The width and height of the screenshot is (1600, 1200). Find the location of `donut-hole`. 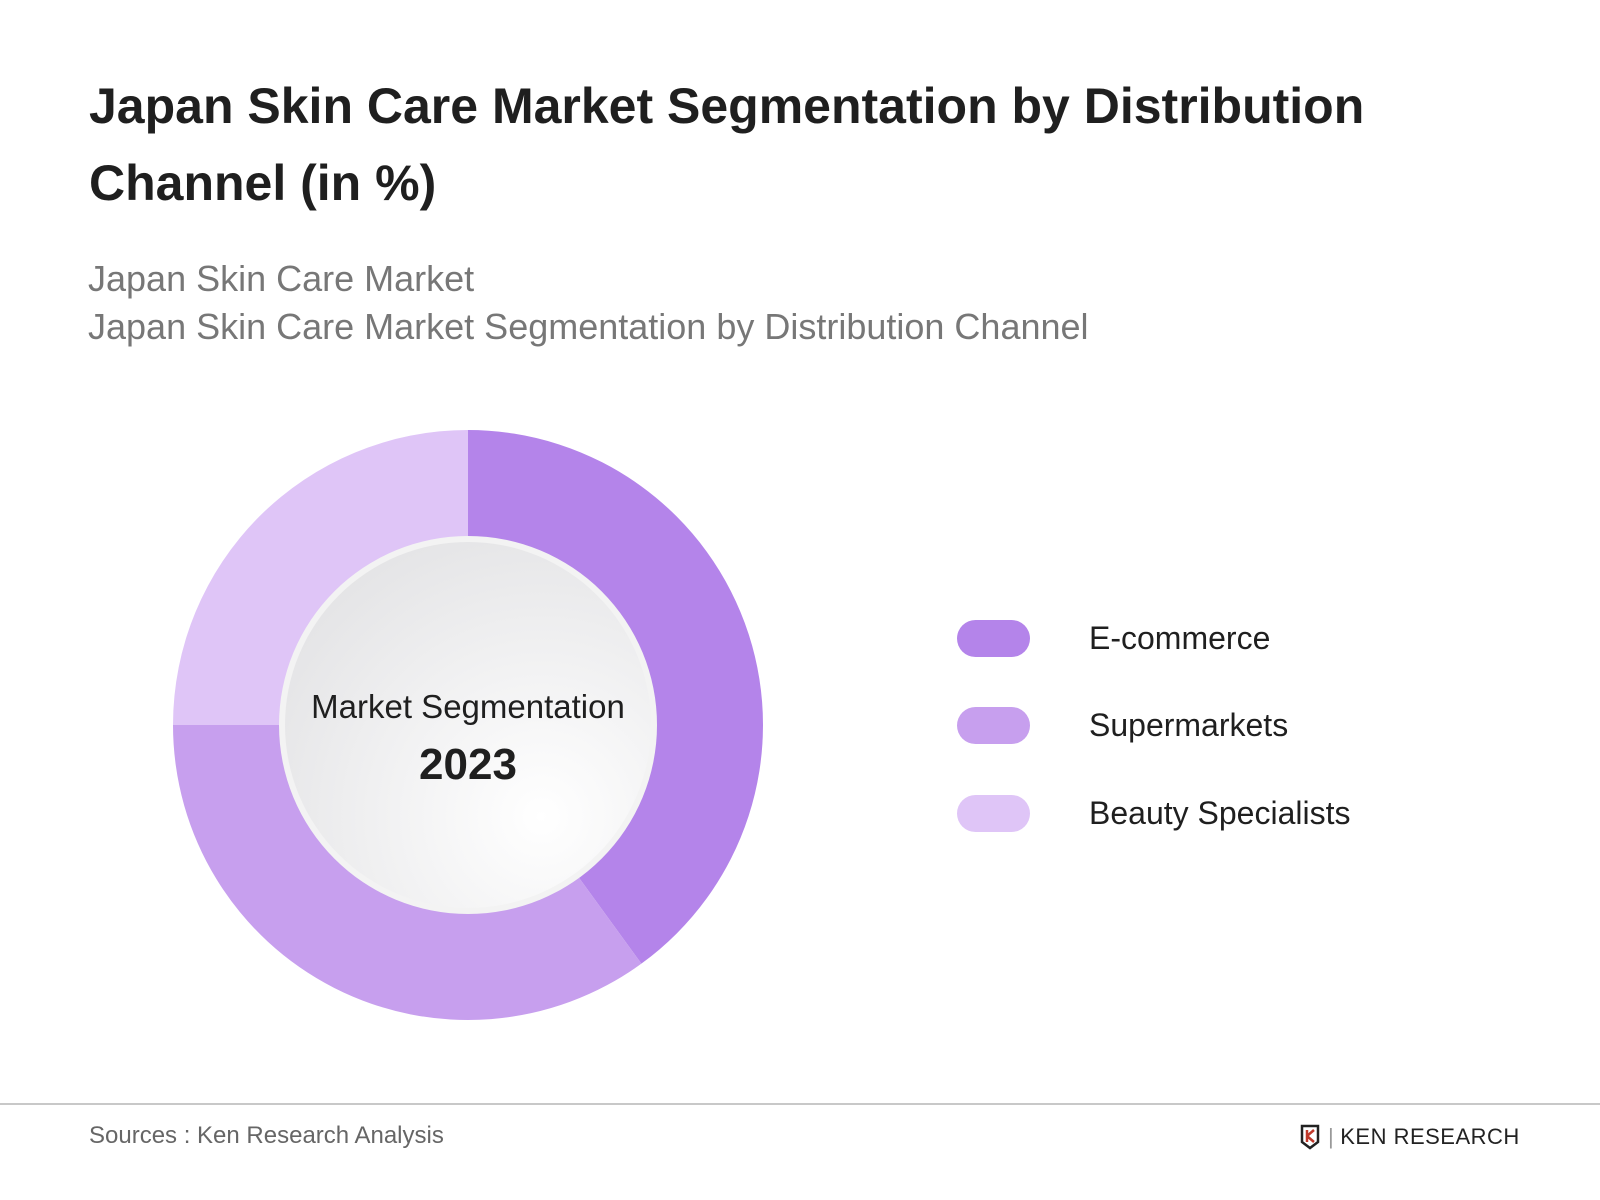

donut-hole is located at coordinates (468, 725).